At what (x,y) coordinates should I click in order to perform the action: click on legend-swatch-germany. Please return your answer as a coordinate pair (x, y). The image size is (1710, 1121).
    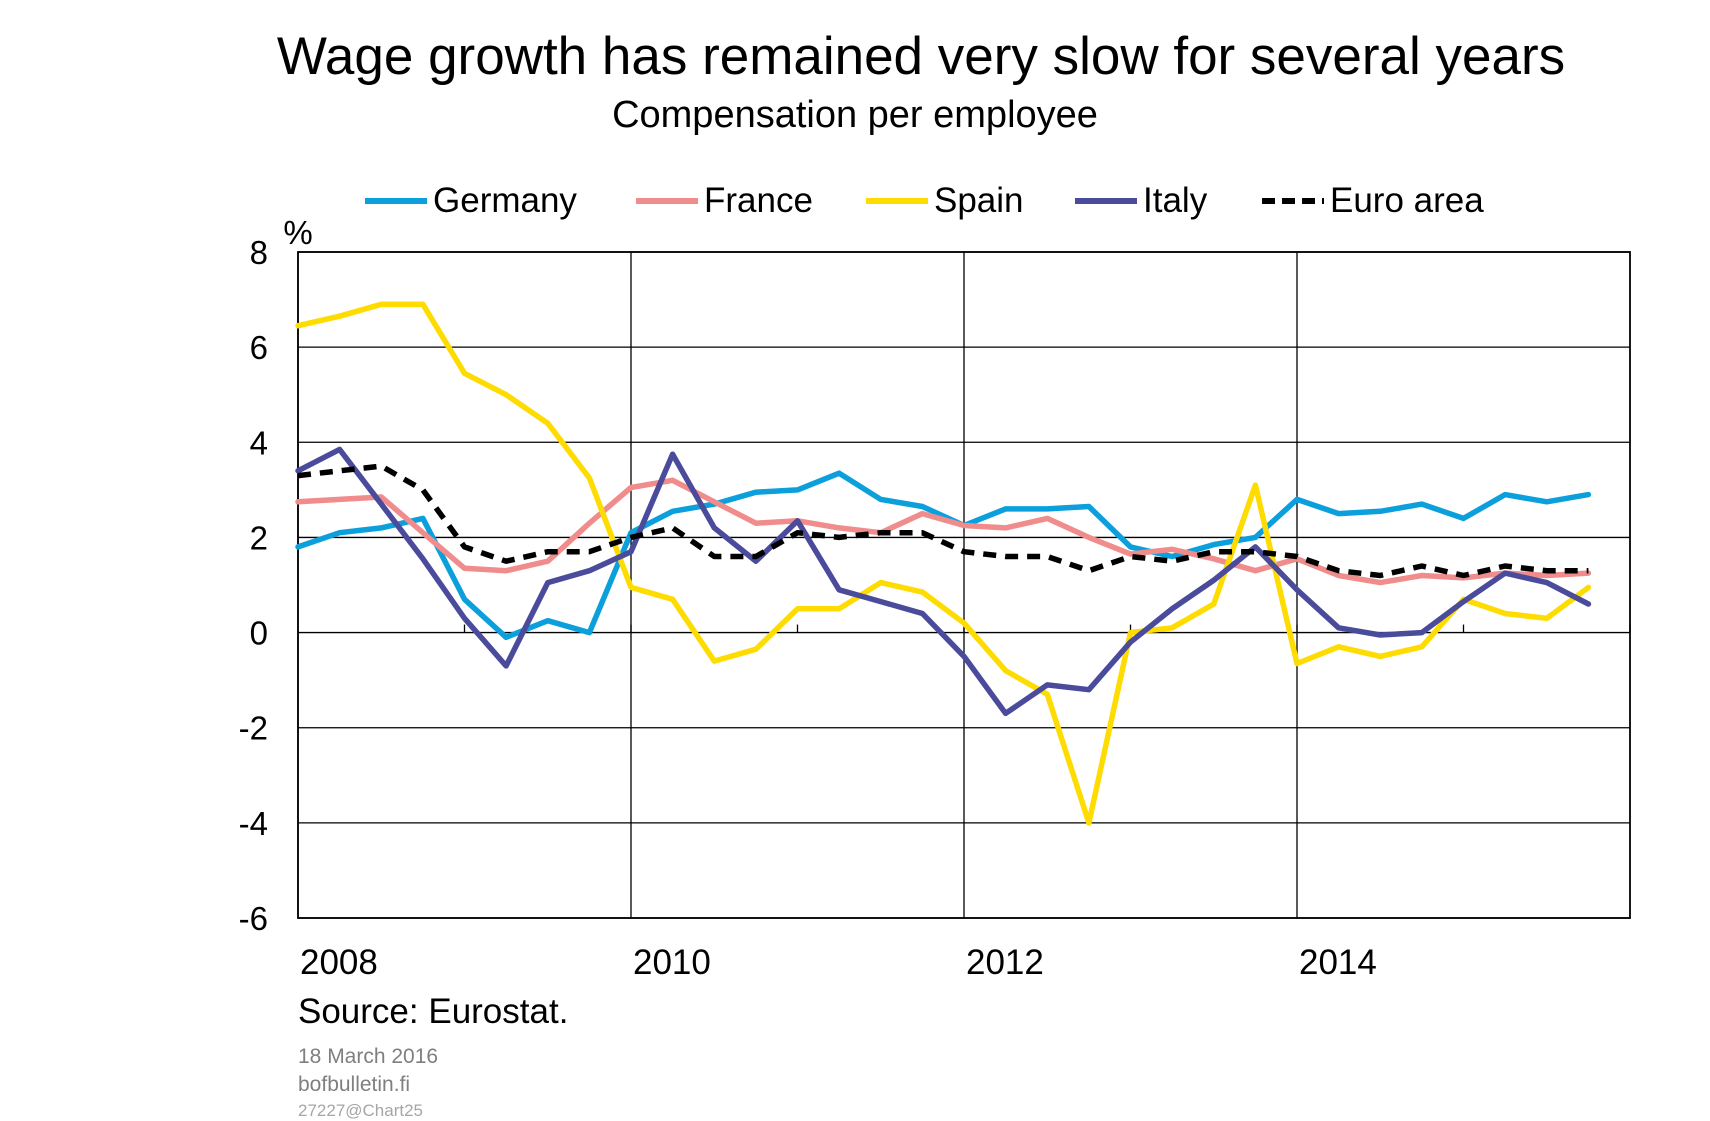
    Looking at the image, I should click on (396, 201).